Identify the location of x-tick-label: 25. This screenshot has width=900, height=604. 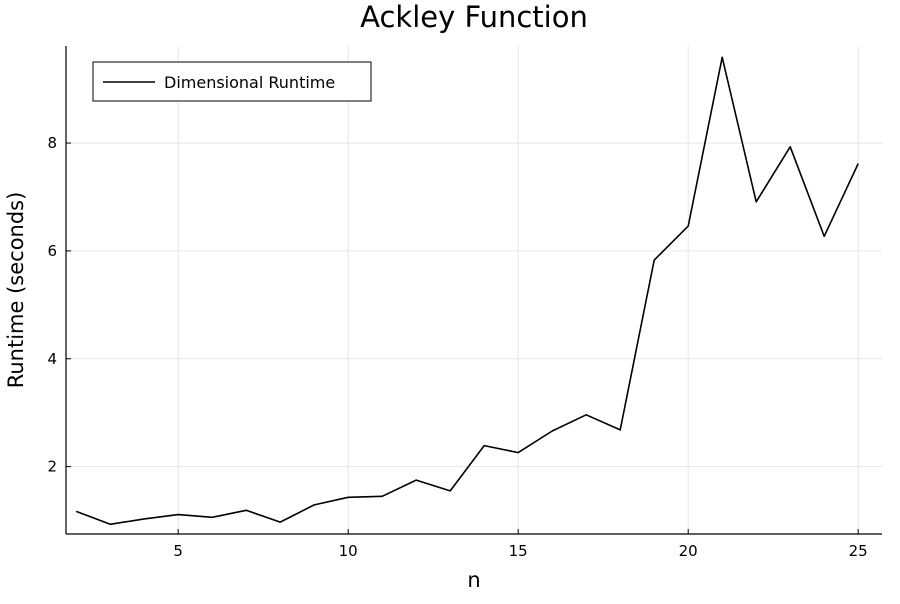
(858, 551).